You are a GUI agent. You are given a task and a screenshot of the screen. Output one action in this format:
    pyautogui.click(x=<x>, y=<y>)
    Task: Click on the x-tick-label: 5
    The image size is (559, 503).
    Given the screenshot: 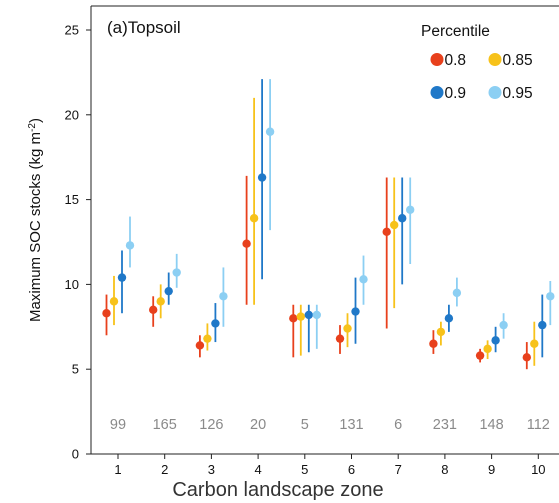 What is the action you would take?
    pyautogui.click(x=304, y=469)
    